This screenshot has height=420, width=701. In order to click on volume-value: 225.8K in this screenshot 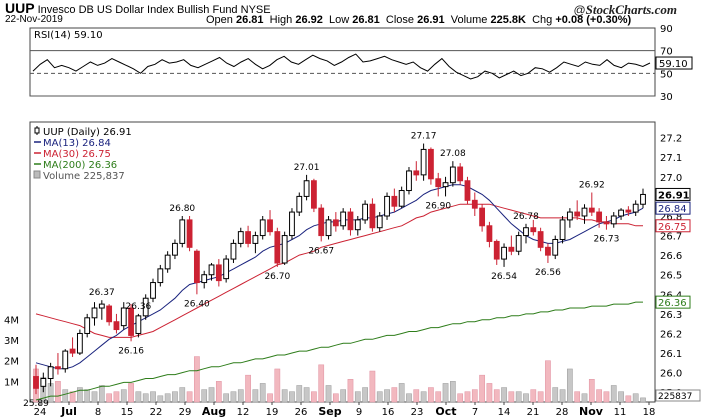, I will do `click(508, 20)`.